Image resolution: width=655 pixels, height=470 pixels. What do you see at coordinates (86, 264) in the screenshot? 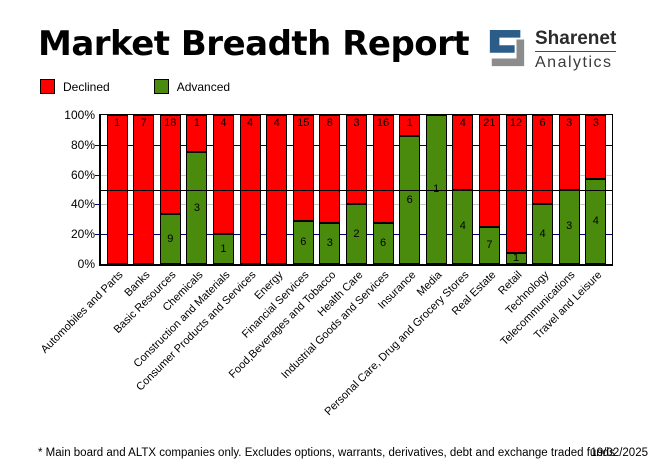
I see `y-axis-label-0%: 0%` at bounding box center [86, 264].